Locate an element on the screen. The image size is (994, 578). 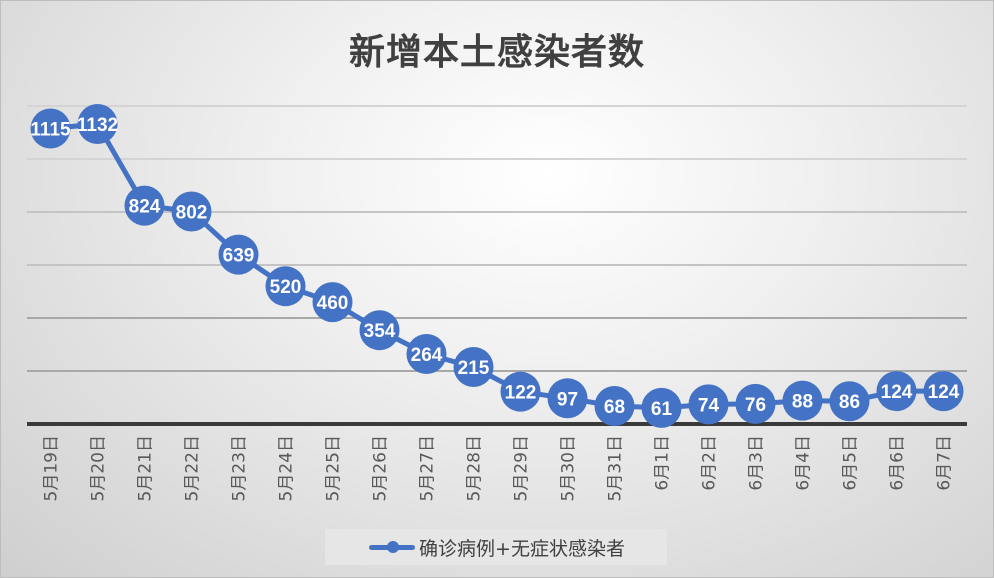
chart-legend: 确诊病例+无症状感染者 is located at coordinates (496, 547).